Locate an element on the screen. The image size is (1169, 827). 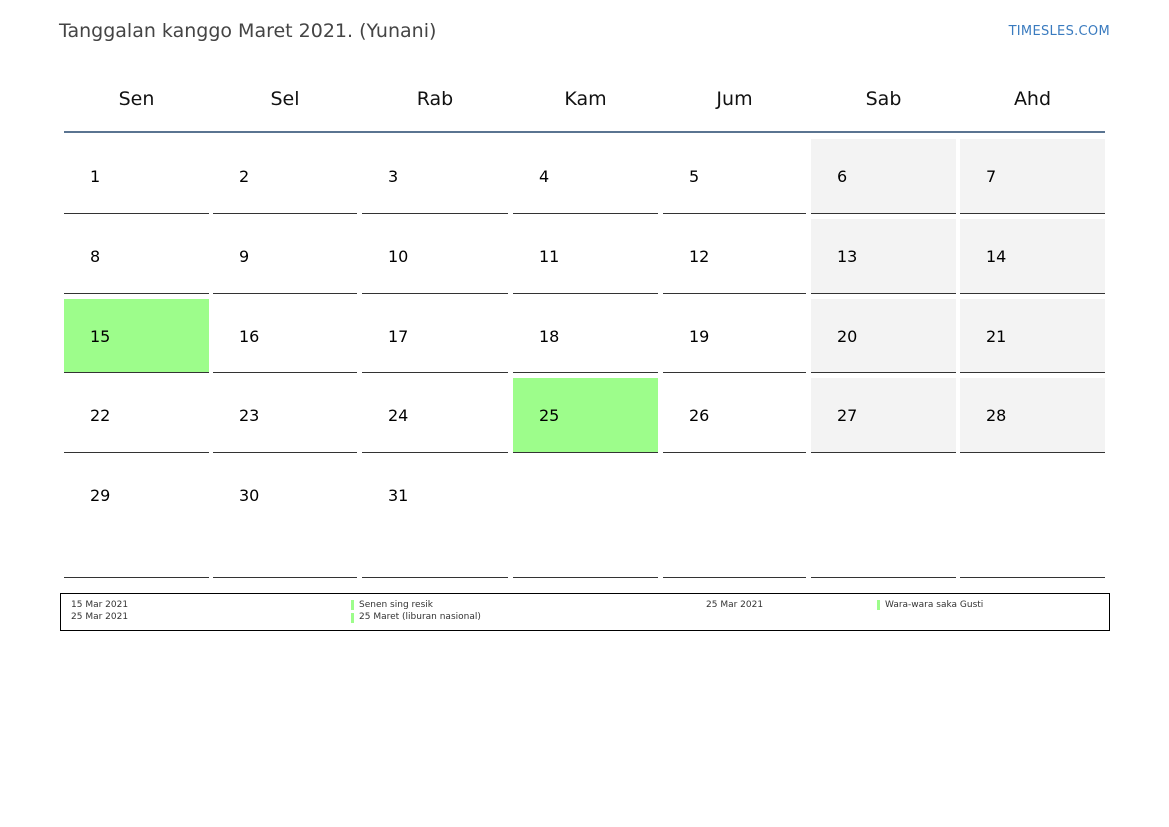
day-number: 2 is located at coordinates (244, 176).